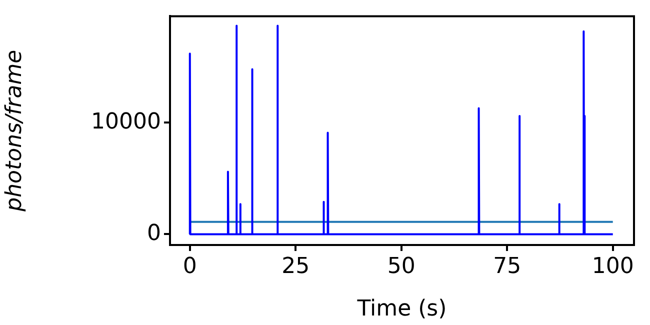 The width and height of the screenshot is (650, 325). I want to click on x-tick-label: 75, so click(507, 266).